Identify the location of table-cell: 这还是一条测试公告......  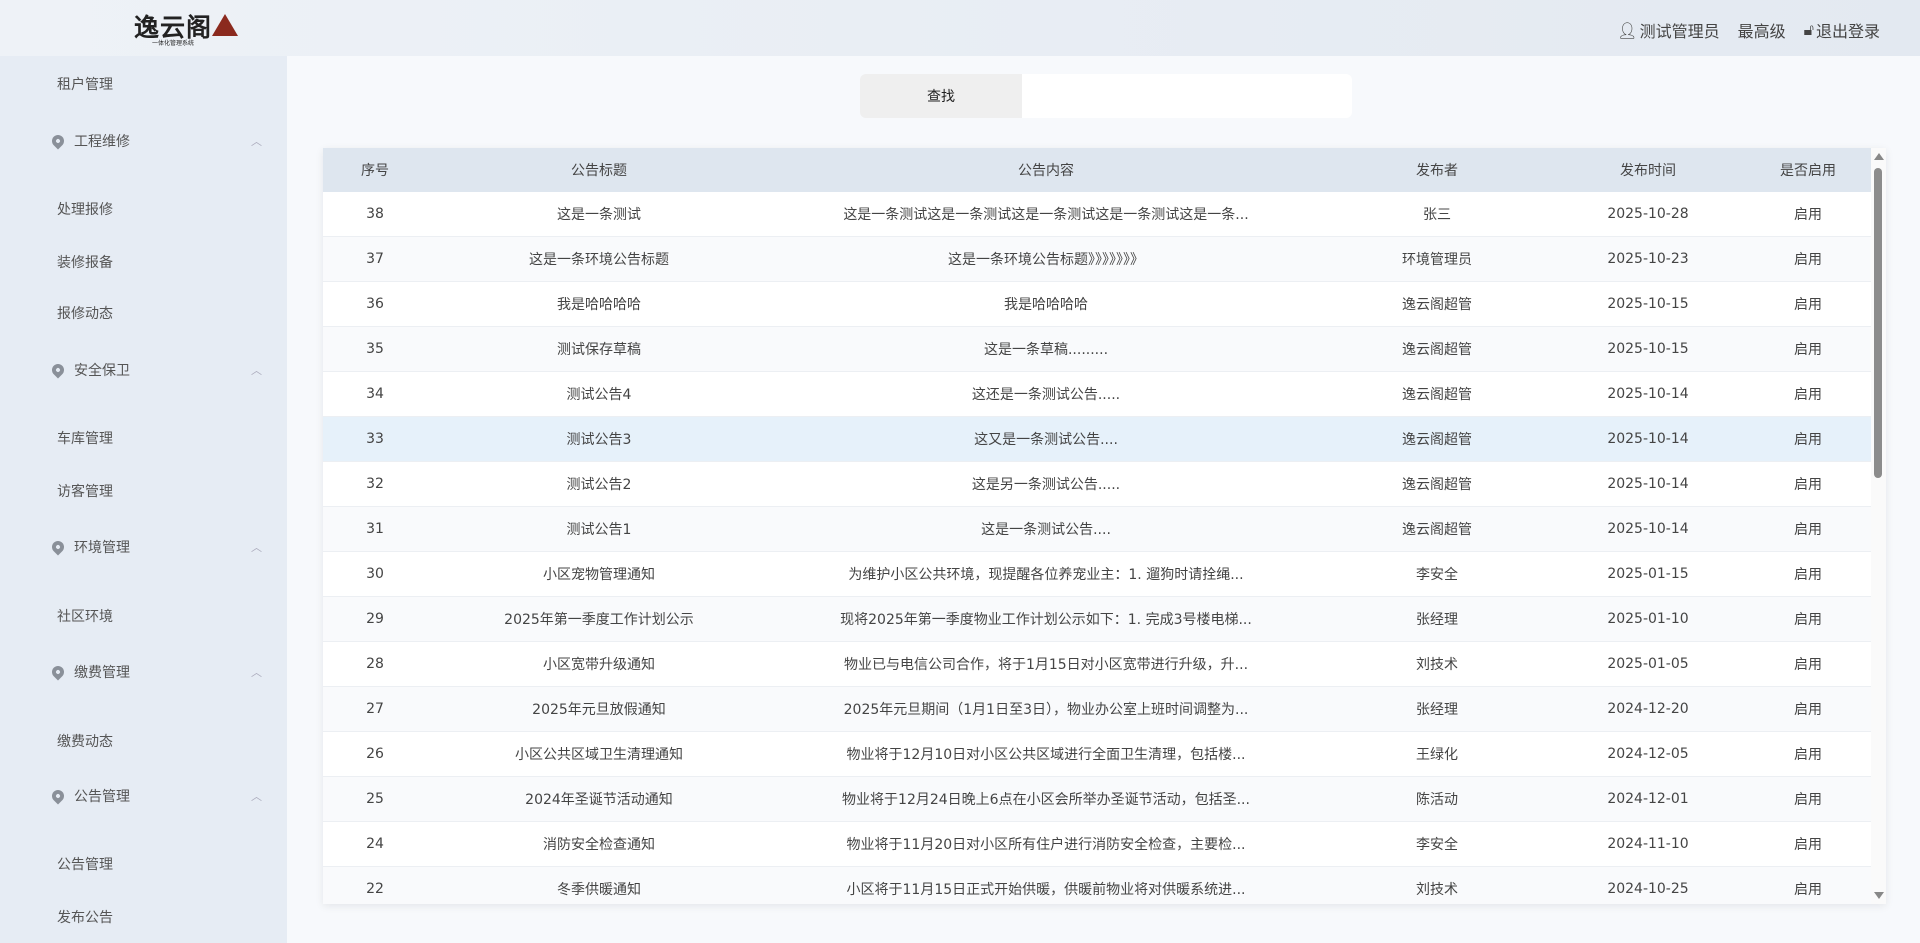
(1046, 395).